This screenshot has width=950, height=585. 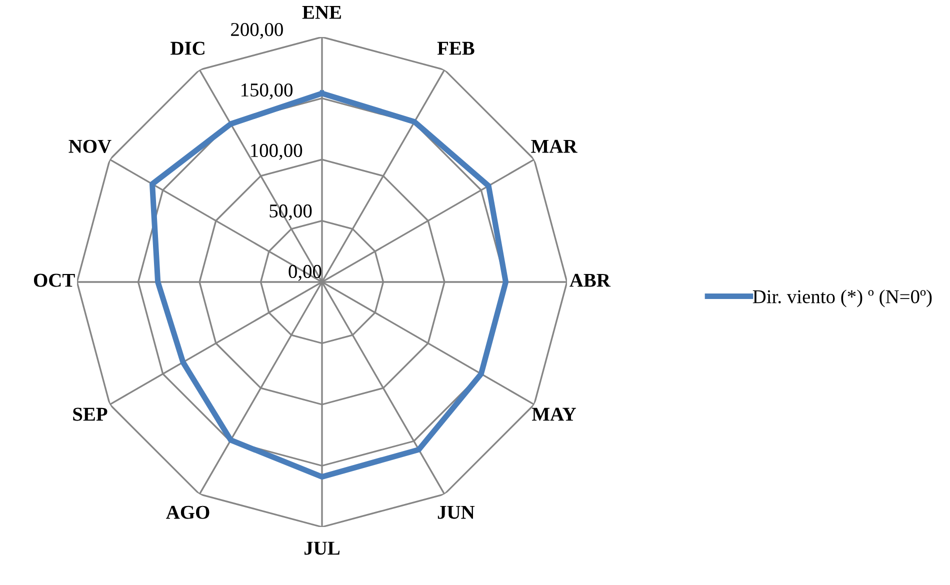 I want to click on spoke-label: MAY, so click(x=554, y=414).